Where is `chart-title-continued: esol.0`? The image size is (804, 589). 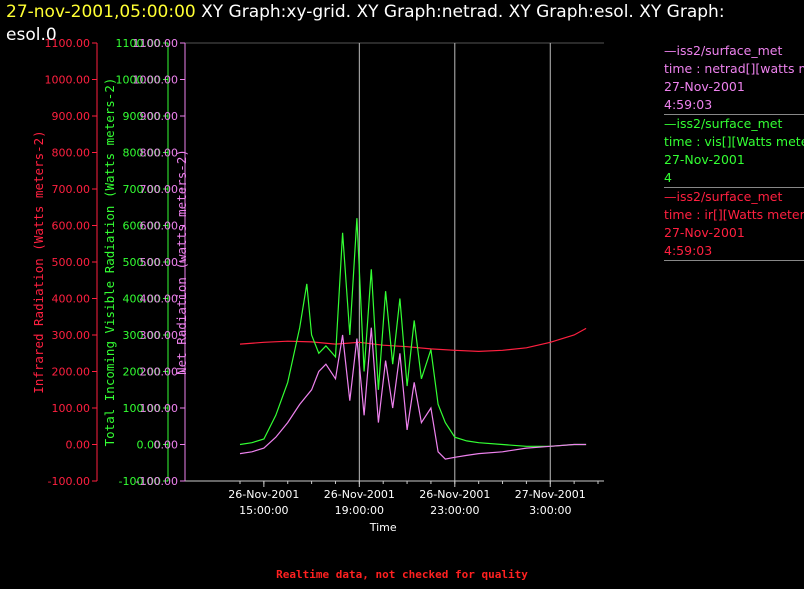 chart-title-continued: esol.0 is located at coordinates (31, 35).